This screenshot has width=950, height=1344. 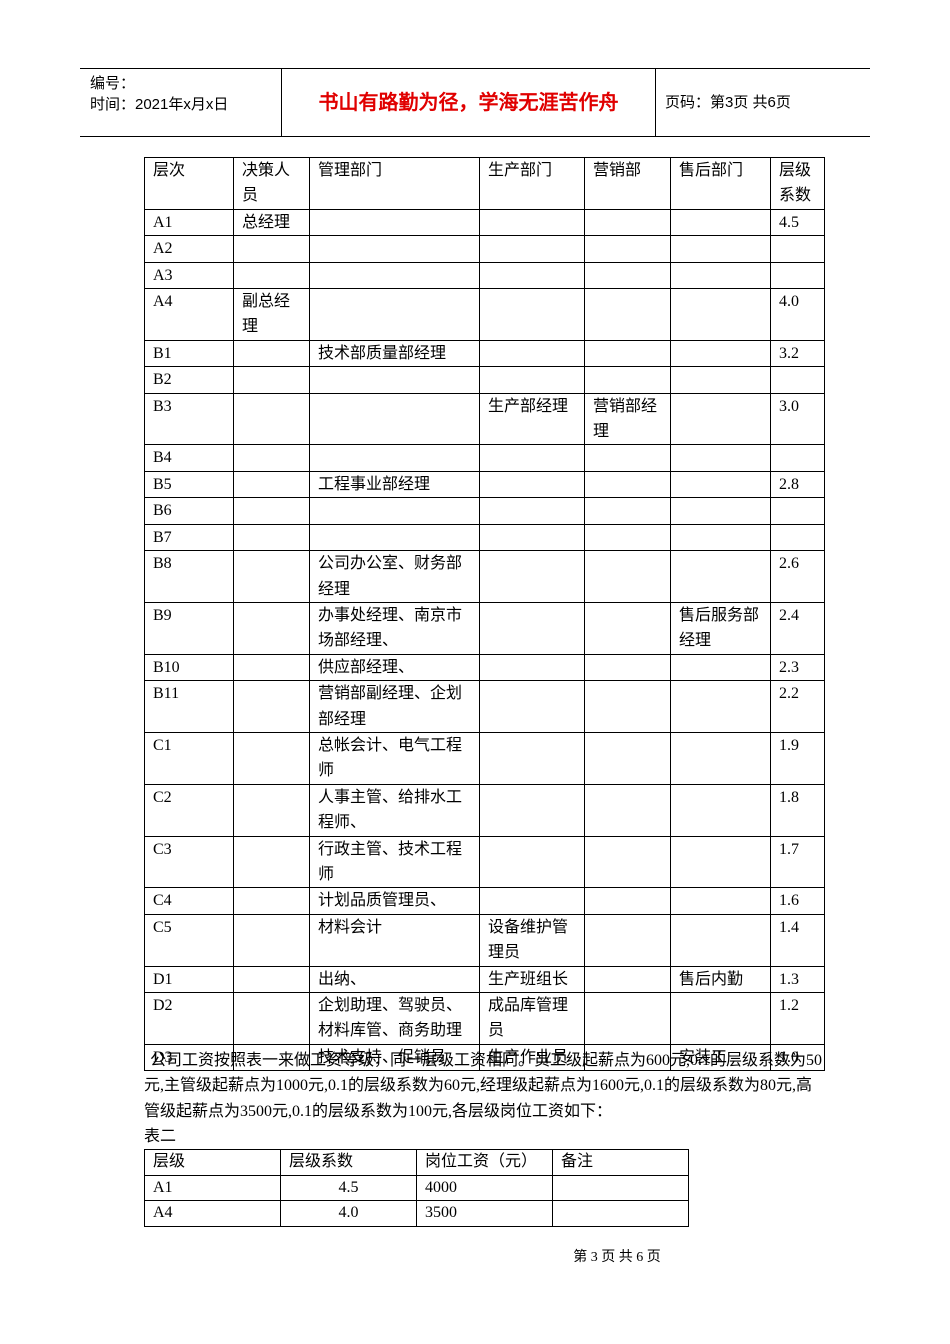 I want to click on table-cell: 材料会计, so click(x=394, y=940).